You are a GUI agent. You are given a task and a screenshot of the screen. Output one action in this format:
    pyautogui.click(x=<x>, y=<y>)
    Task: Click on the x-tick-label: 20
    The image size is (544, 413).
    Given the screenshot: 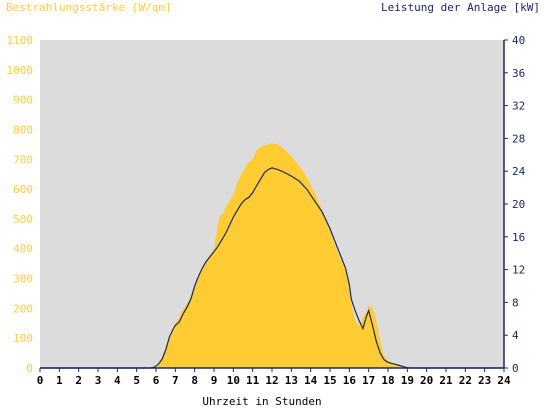 What is the action you would take?
    pyautogui.click(x=426, y=380)
    